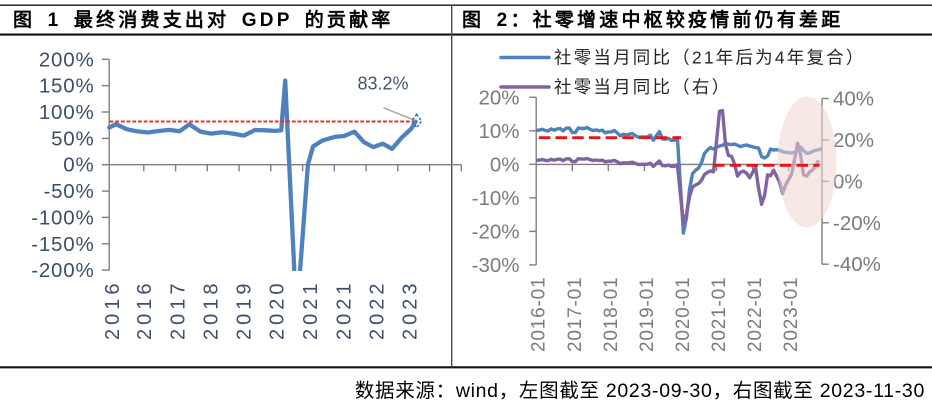 Image resolution: width=932 pixels, height=412 pixels. Describe the element at coordinates (68, 191) in the screenshot. I see `svg-text: -50%` at that location.